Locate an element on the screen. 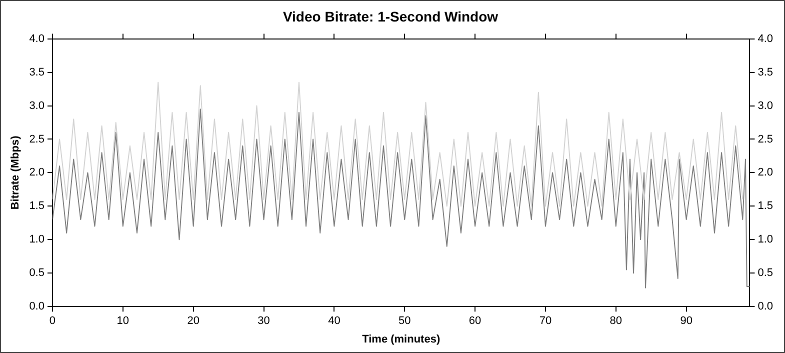  x-tick-label: 90 is located at coordinates (686, 321).